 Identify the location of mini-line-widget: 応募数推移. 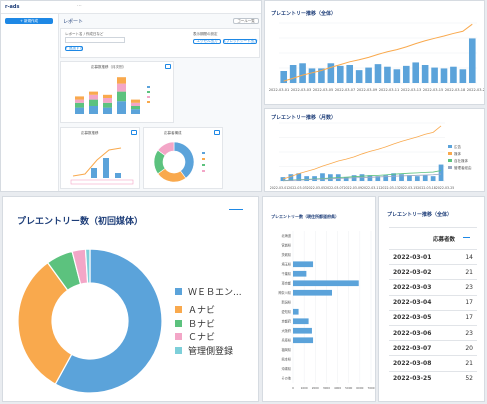
(100, 158).